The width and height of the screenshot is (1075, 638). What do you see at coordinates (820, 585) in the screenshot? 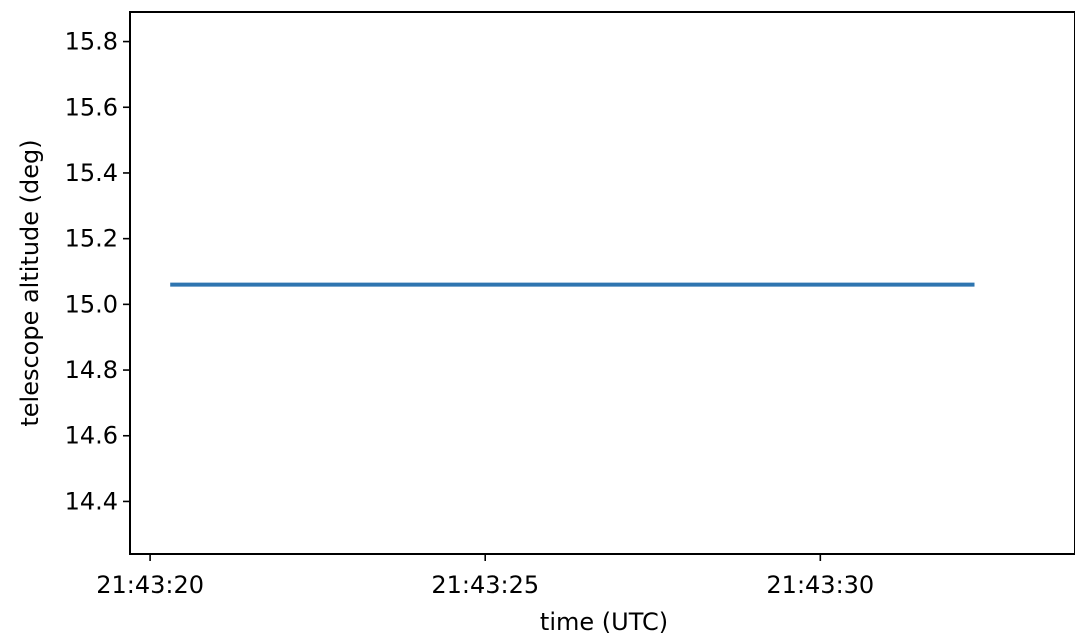
I see `x-tick-label: 21:43:30` at bounding box center [820, 585].